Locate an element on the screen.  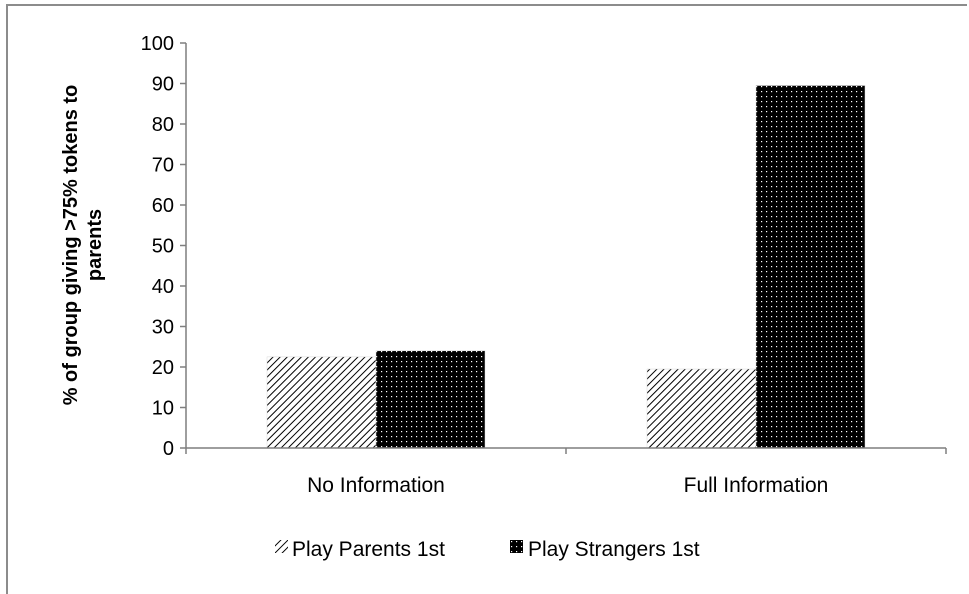
y-tick-label: 60 is located at coordinates (163, 206).